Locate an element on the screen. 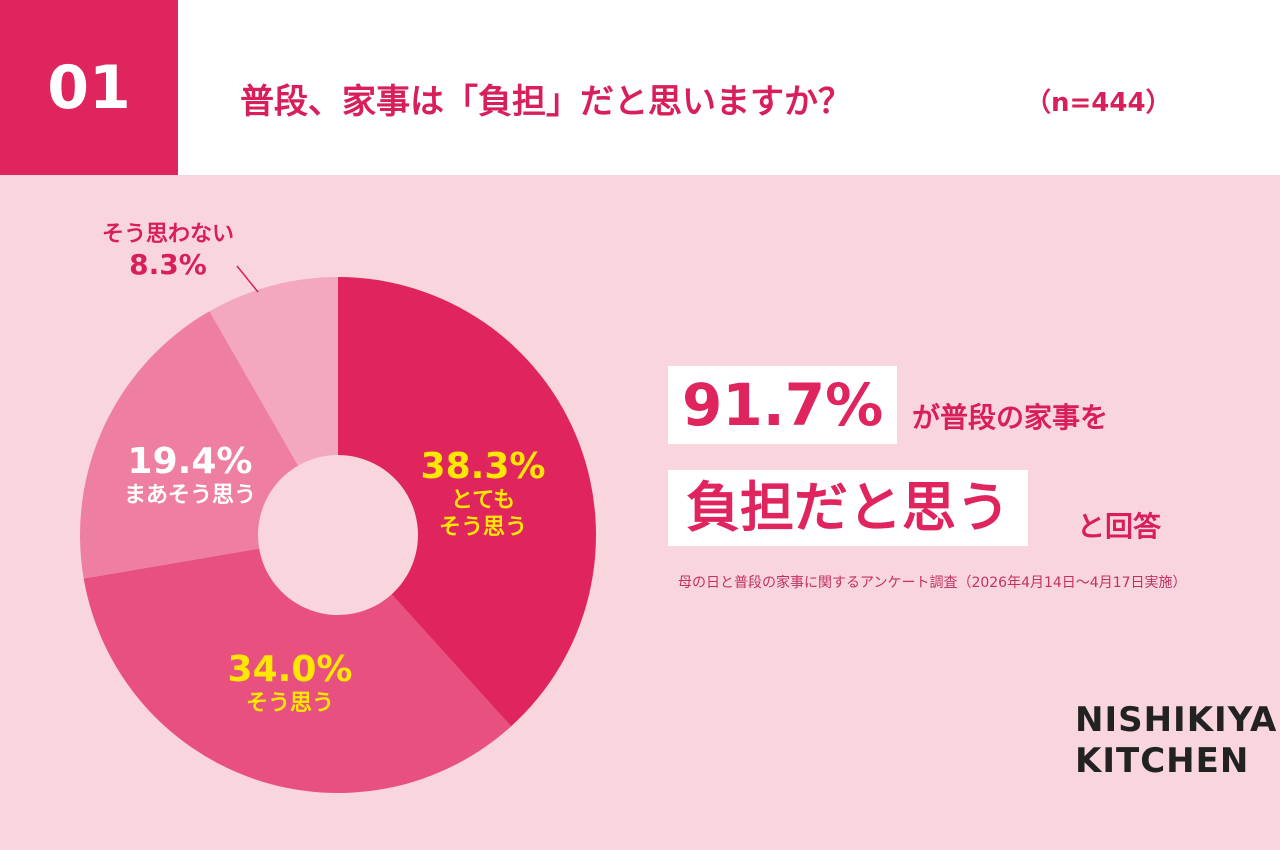 The width and height of the screenshot is (1280, 850). slice-label: 34.0% そう思う is located at coordinates (290, 683).